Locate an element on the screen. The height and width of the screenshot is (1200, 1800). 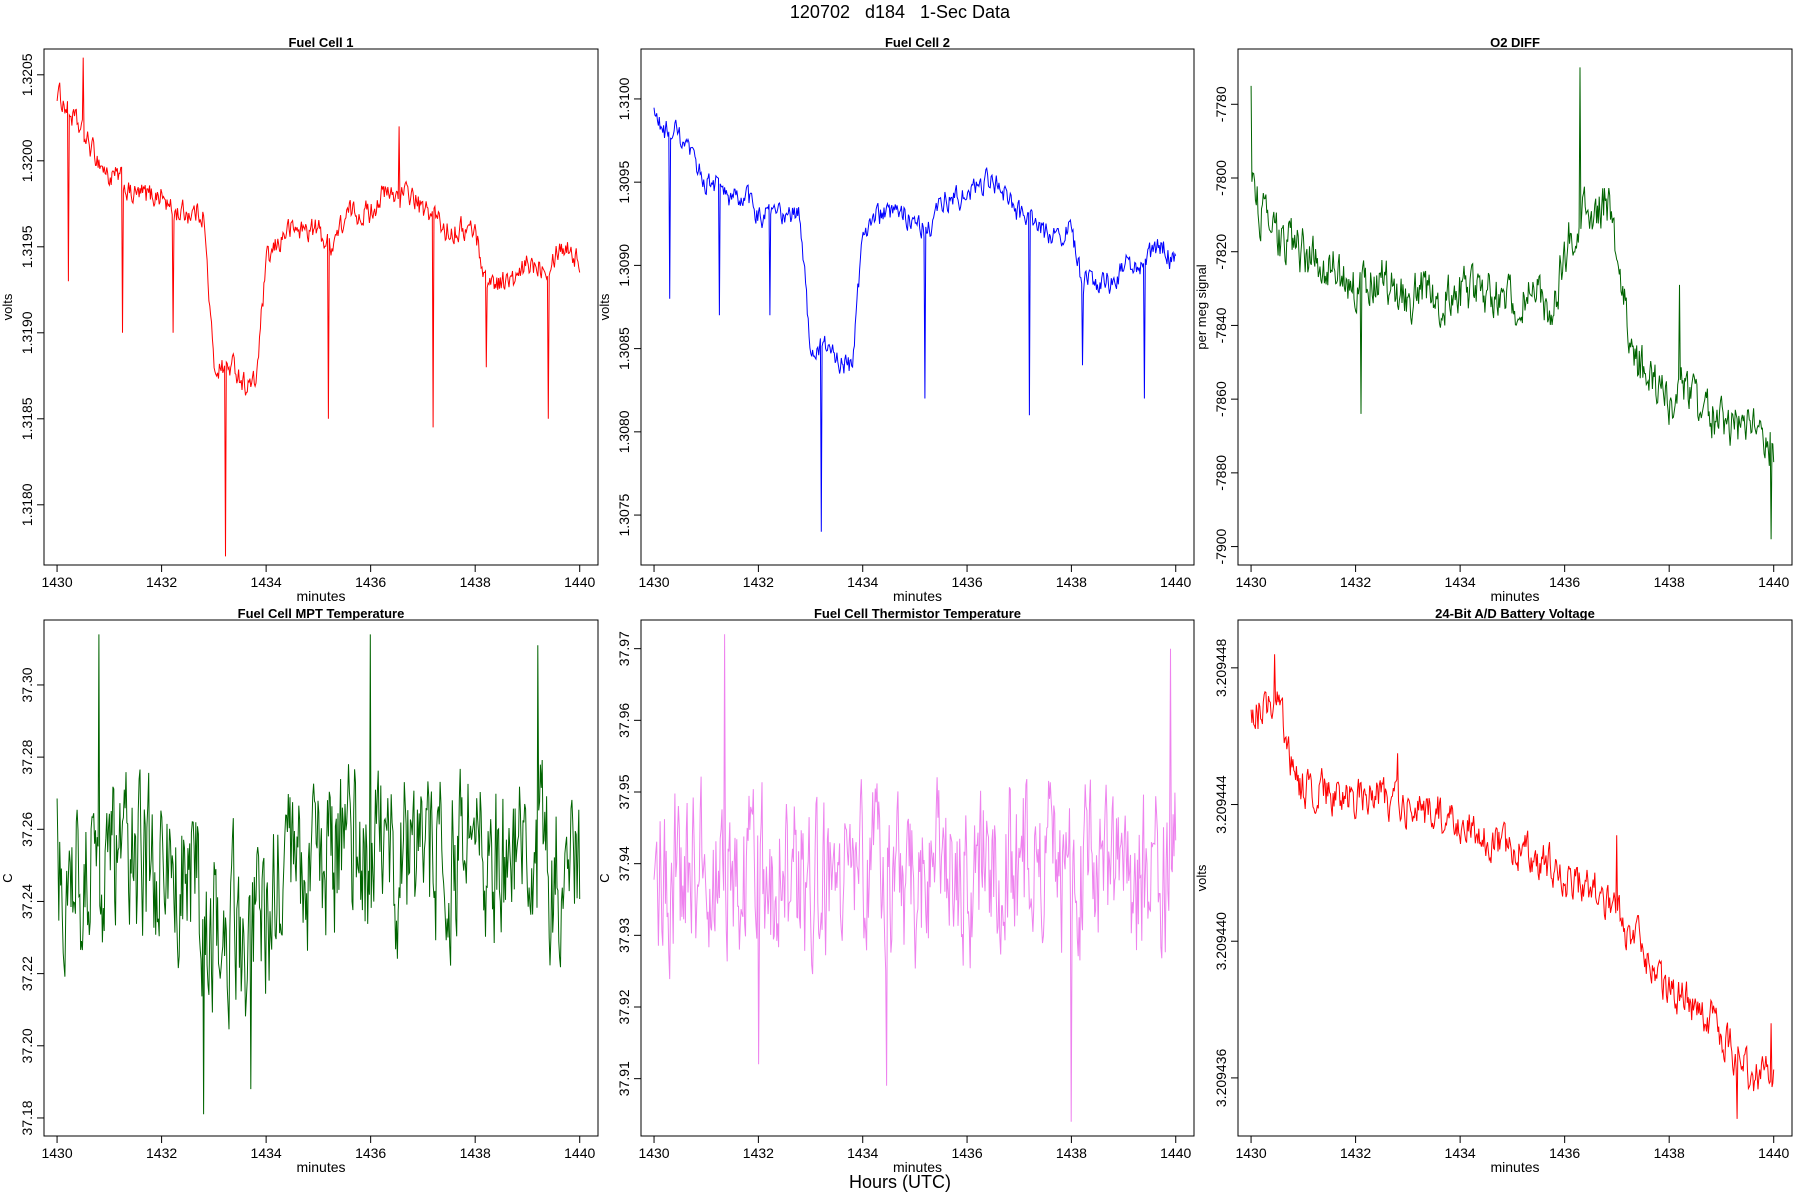
y-tick-label: 1.3100 is located at coordinates (624, 98).